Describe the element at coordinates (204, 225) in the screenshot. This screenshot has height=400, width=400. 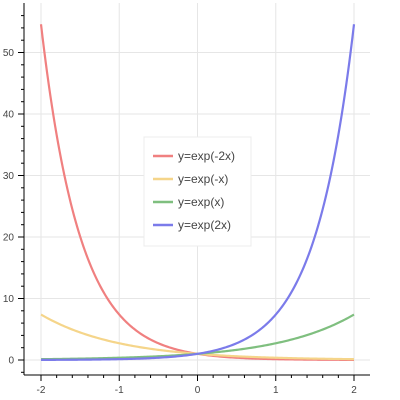
I see `legend-label: y=exp(2x)` at that location.